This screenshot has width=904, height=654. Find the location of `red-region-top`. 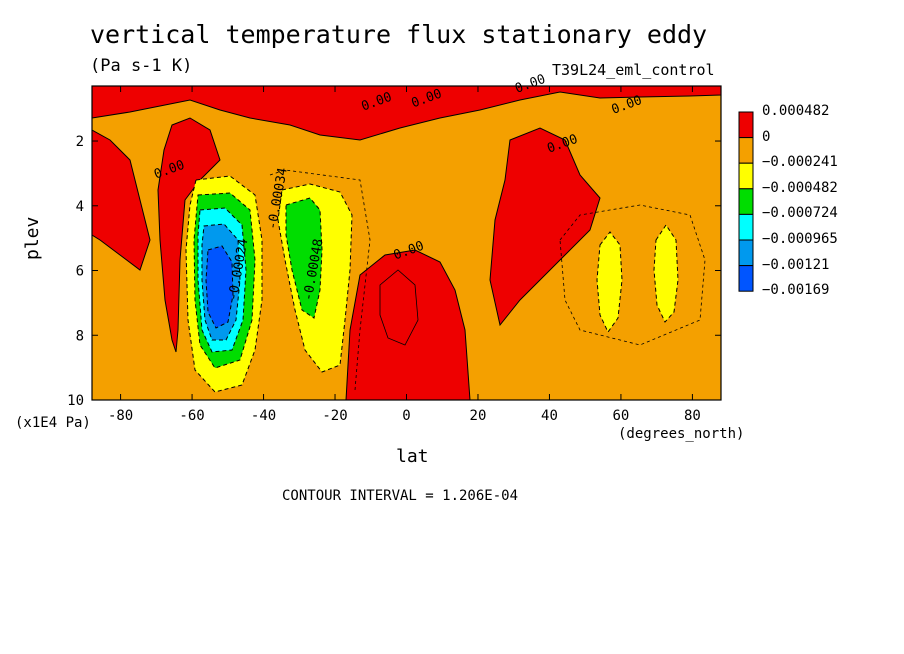

red-region-top is located at coordinates (406, 113).